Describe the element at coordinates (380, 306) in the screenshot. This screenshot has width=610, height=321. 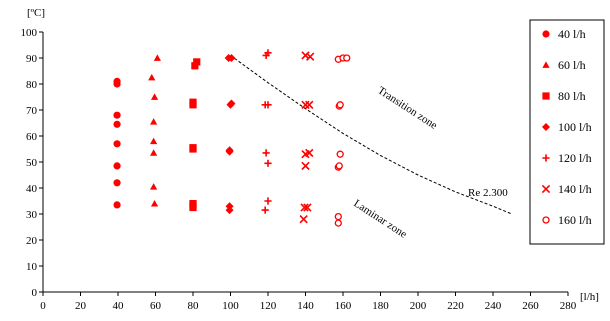
I see `x-tick-label: 180` at that location.